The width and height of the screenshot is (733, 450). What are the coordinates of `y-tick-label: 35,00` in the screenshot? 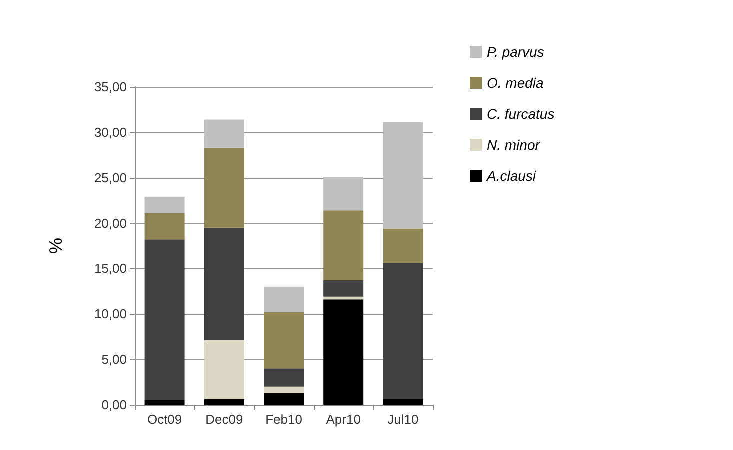 It's located at (110, 87).